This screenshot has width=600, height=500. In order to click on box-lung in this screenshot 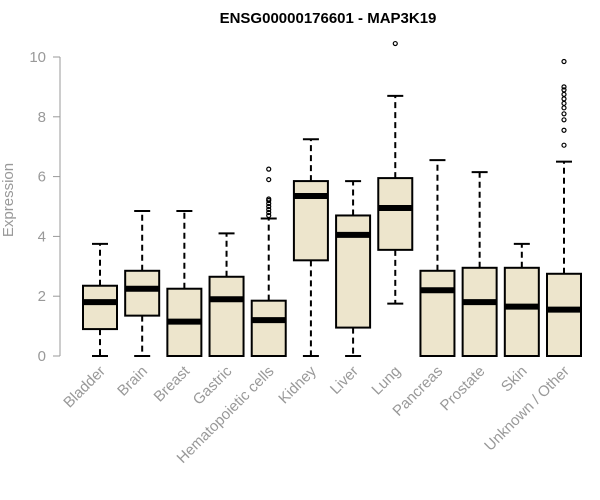, I will do `click(395, 172)`.